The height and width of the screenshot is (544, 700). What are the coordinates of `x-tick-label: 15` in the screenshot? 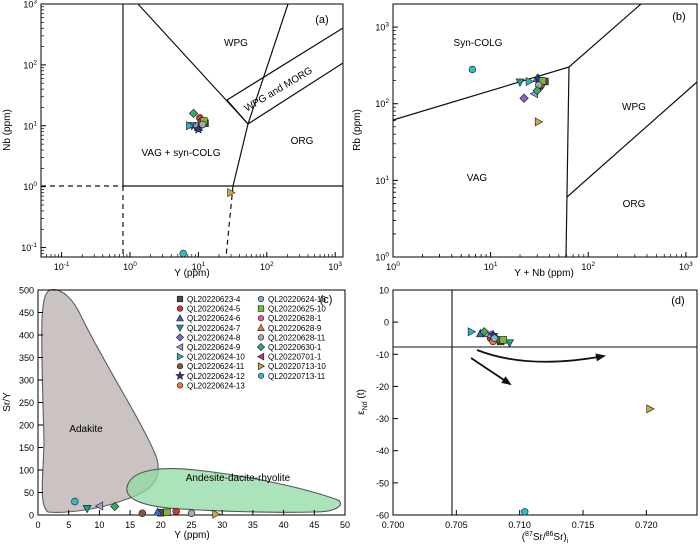 It's located at (130, 525).